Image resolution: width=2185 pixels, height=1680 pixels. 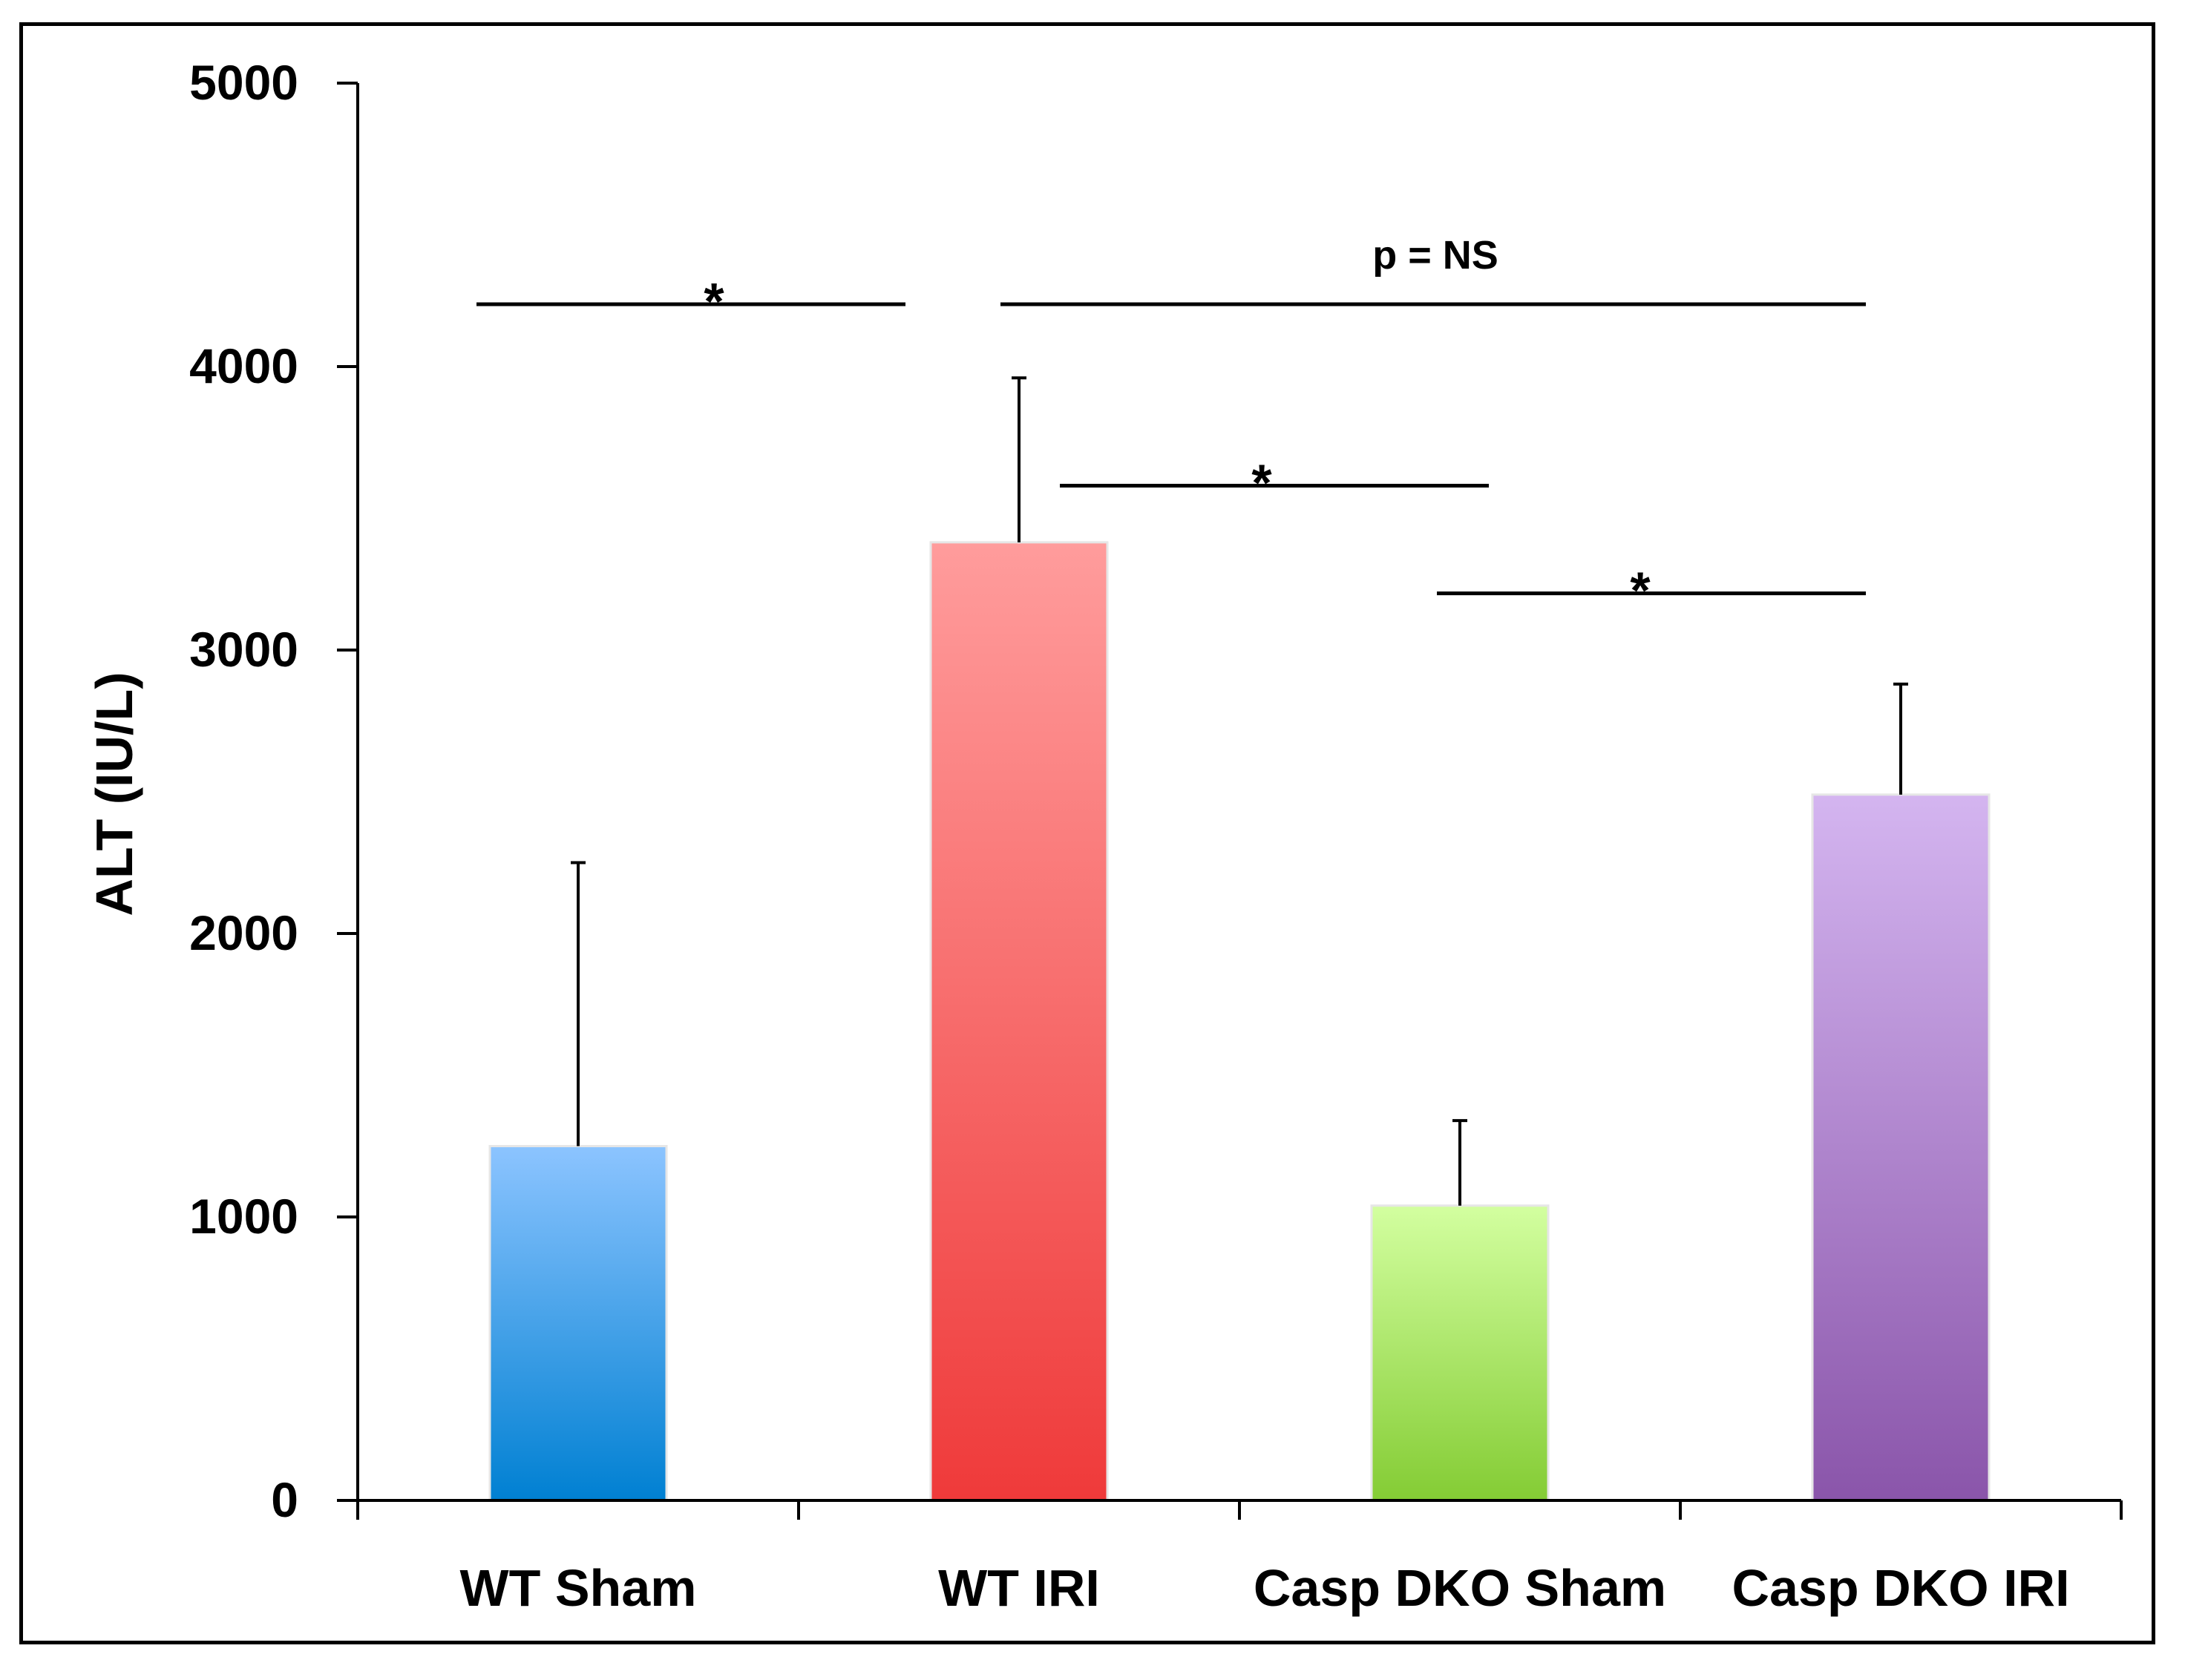 What do you see at coordinates (114, 794) in the screenshot?
I see `y-axis-title: ALT (IU/L)` at bounding box center [114, 794].